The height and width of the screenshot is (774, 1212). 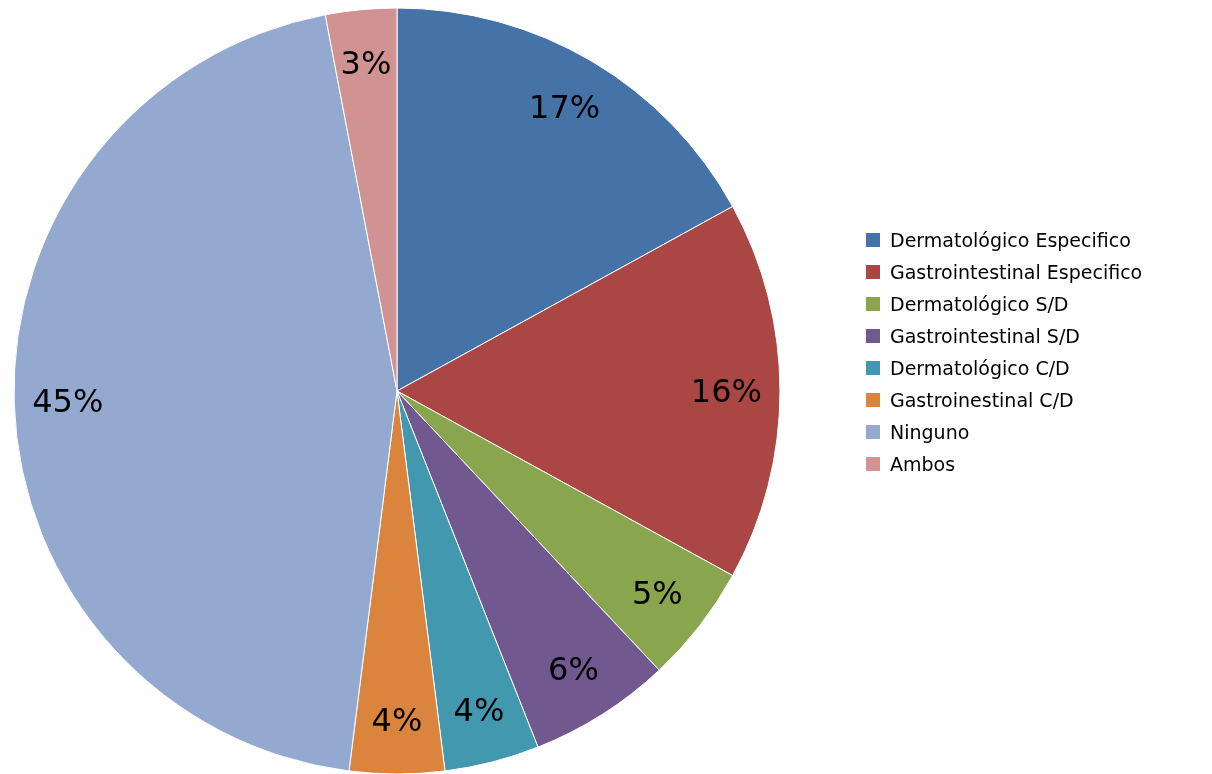 What do you see at coordinates (565, 107) in the screenshot?
I see `data-label: 17%` at bounding box center [565, 107].